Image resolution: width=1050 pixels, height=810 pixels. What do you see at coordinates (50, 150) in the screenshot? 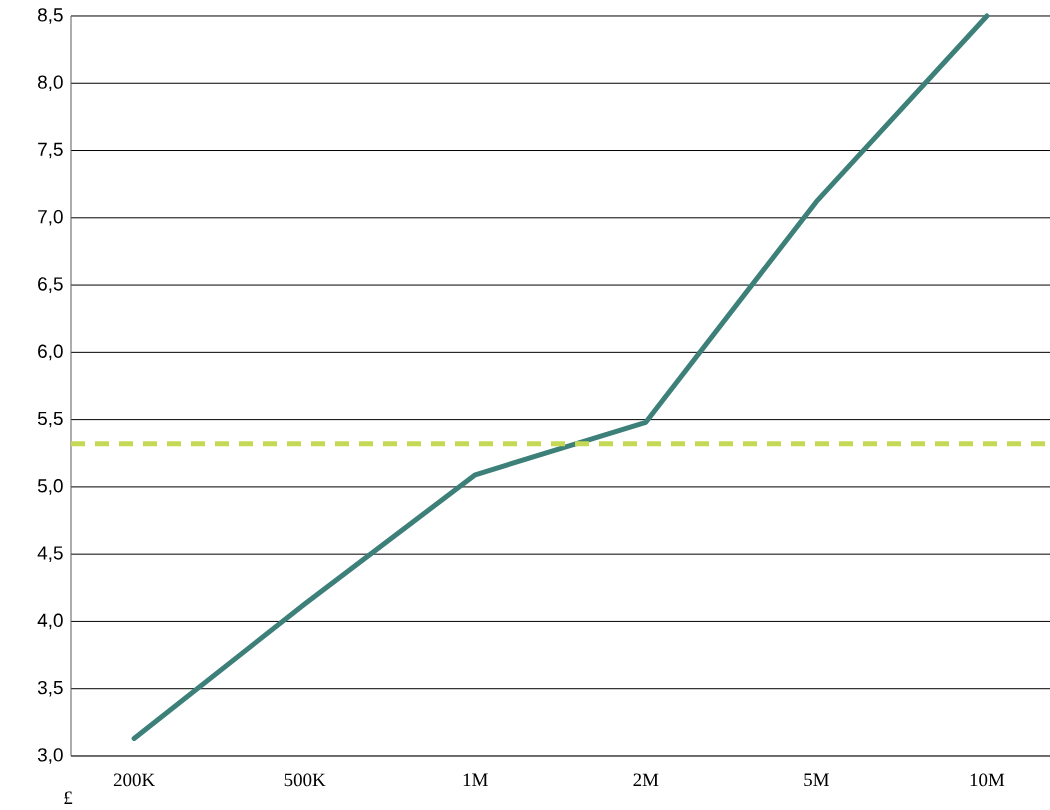
I see `y-tick-label: 7,5` at bounding box center [50, 150].